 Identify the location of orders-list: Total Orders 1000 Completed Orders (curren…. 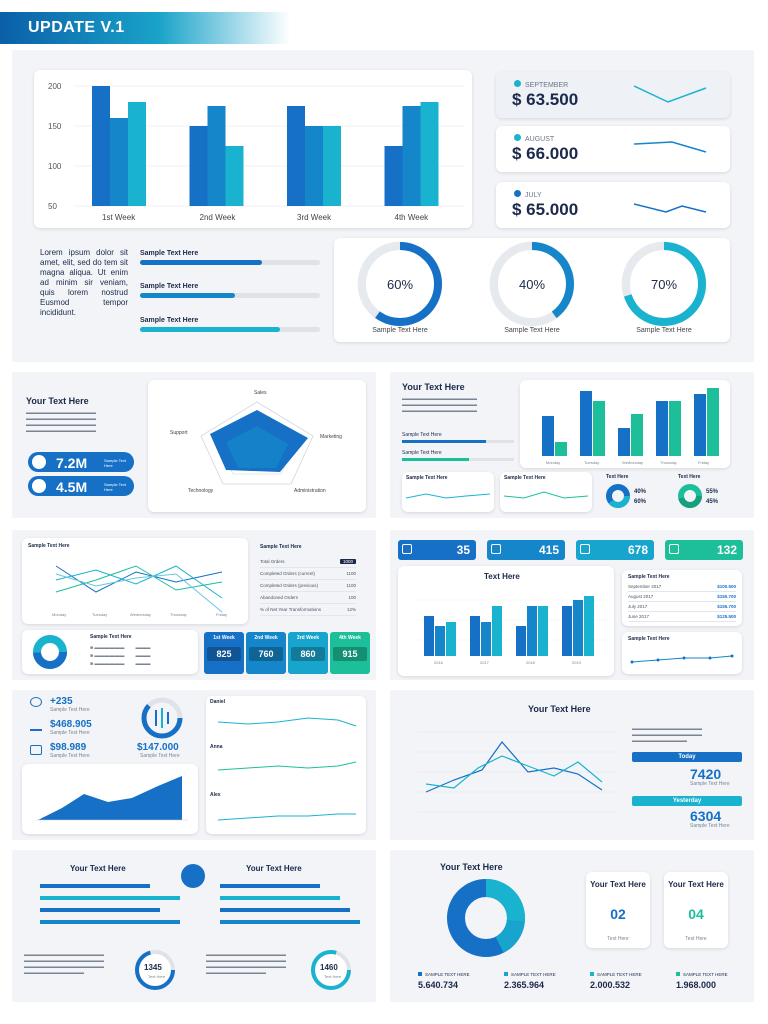
(308, 586).